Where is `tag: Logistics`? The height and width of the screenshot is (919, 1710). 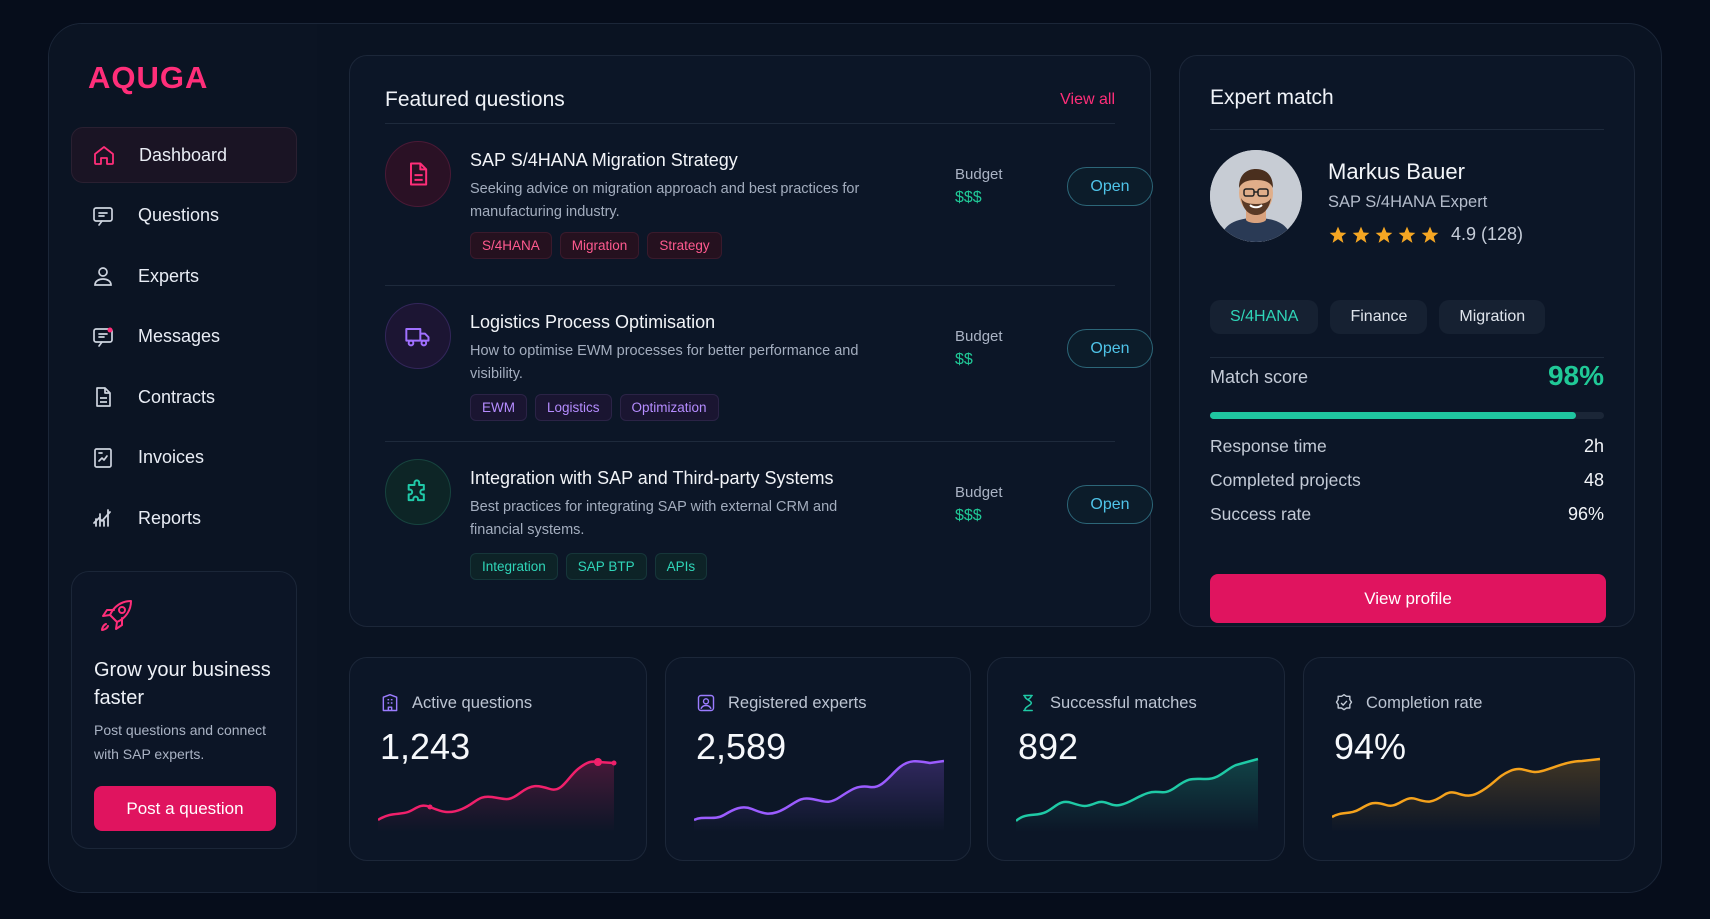
tag: Logistics is located at coordinates (573, 407).